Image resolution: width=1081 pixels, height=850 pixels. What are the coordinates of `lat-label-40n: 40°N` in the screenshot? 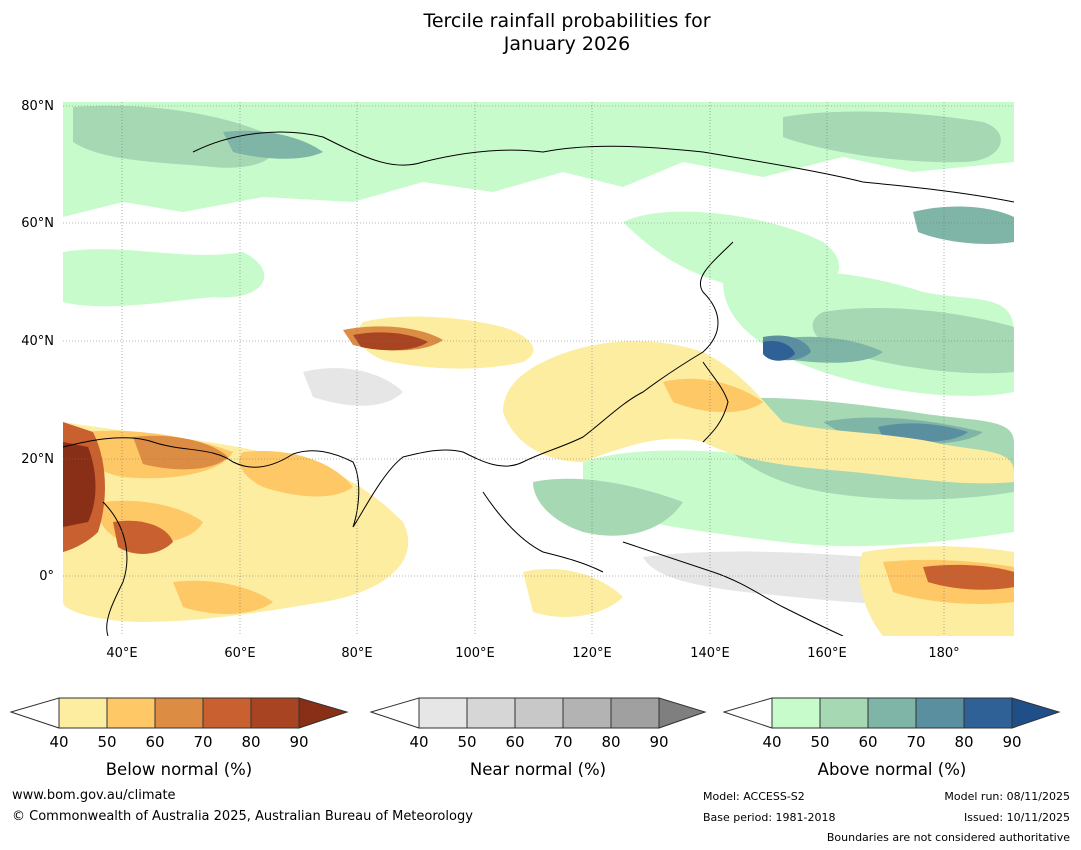 It's located at (37, 341).